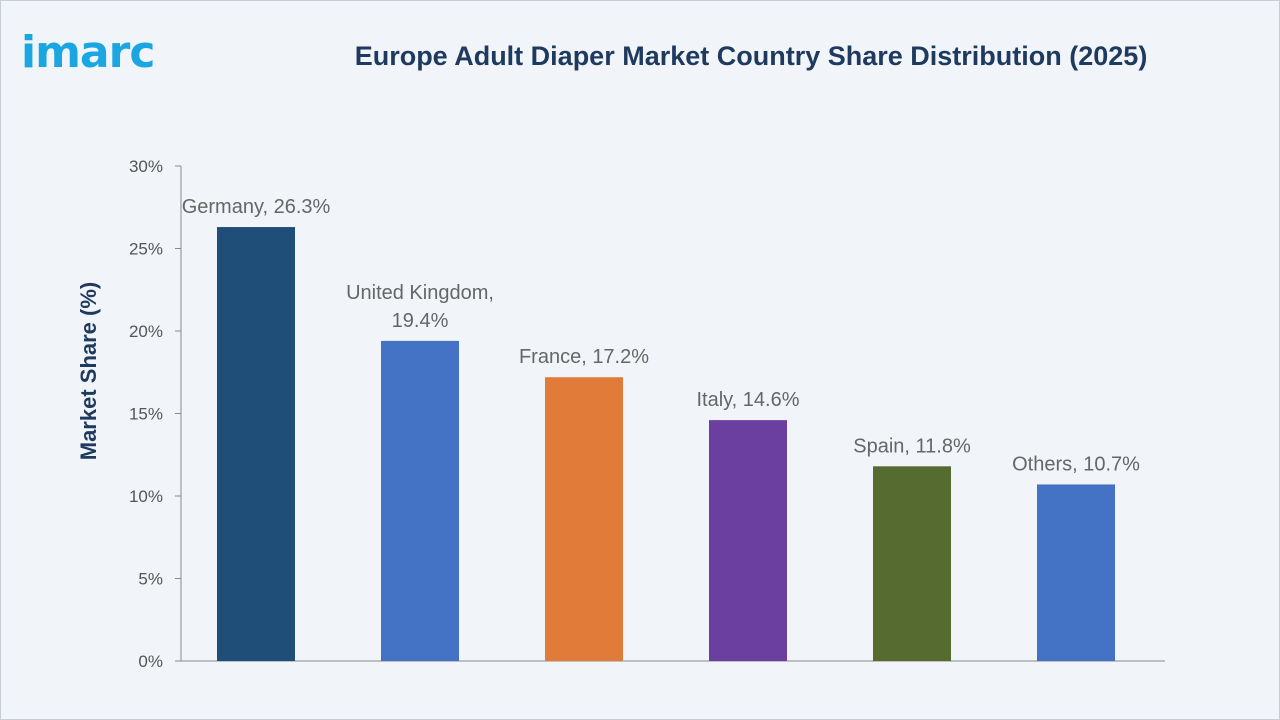  I want to click on bar-italy, so click(748, 540).